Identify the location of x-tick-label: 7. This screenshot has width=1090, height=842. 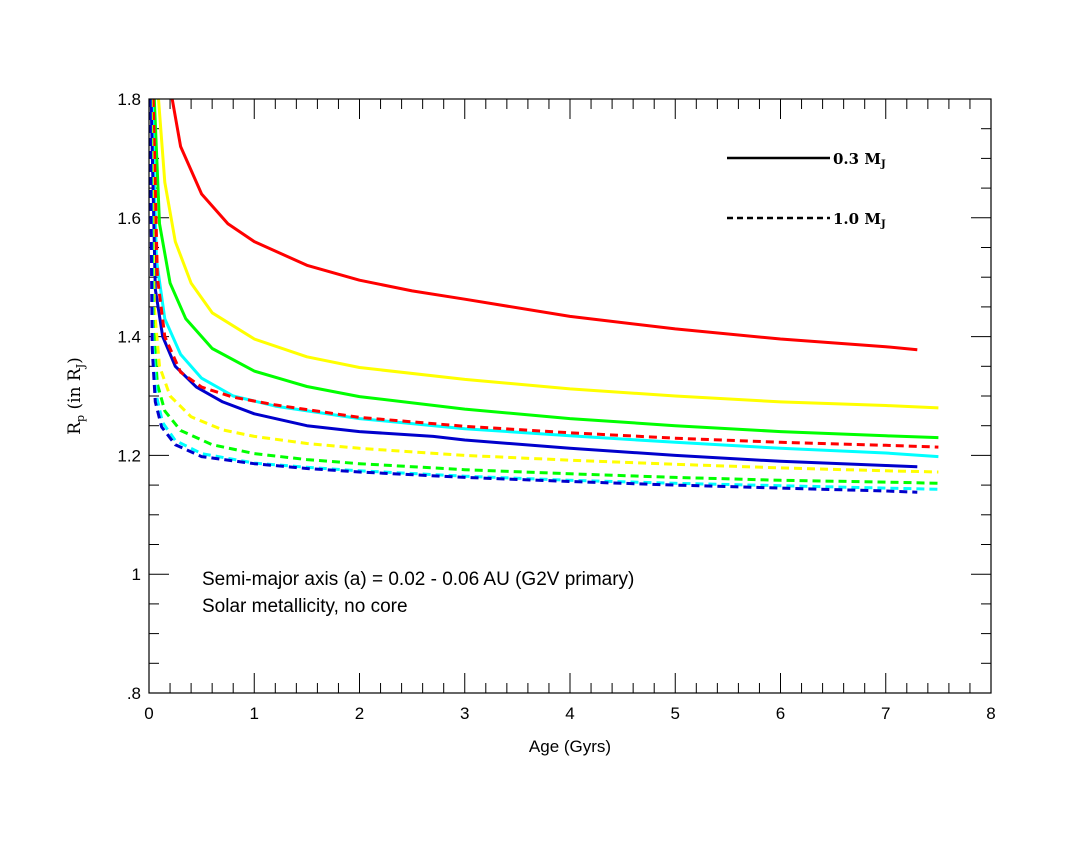
(885, 713).